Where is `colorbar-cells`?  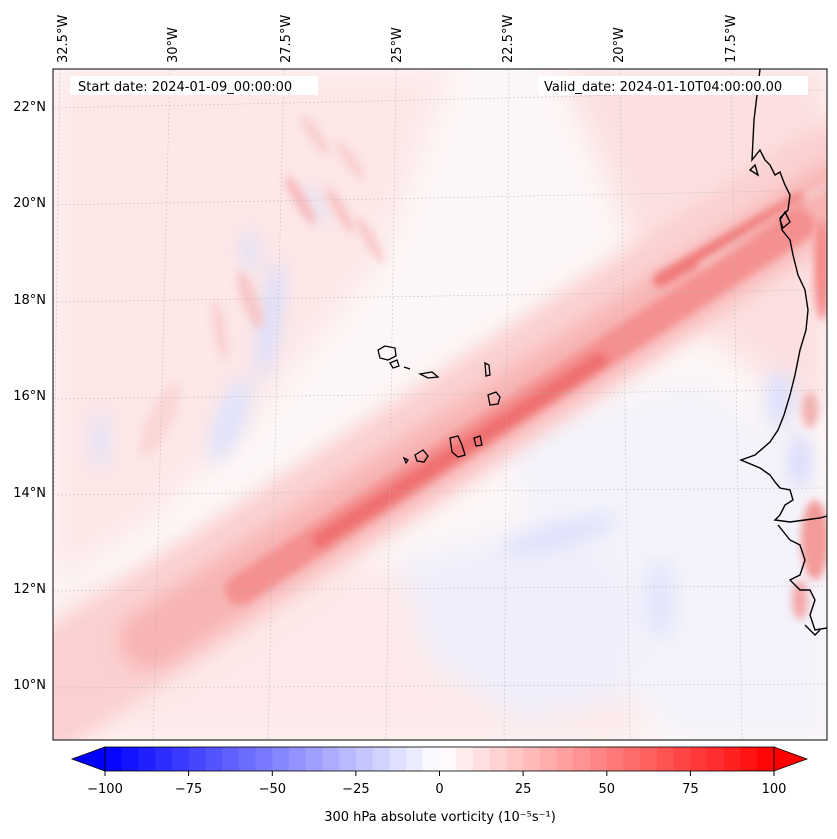
colorbar-cells is located at coordinates (440, 759).